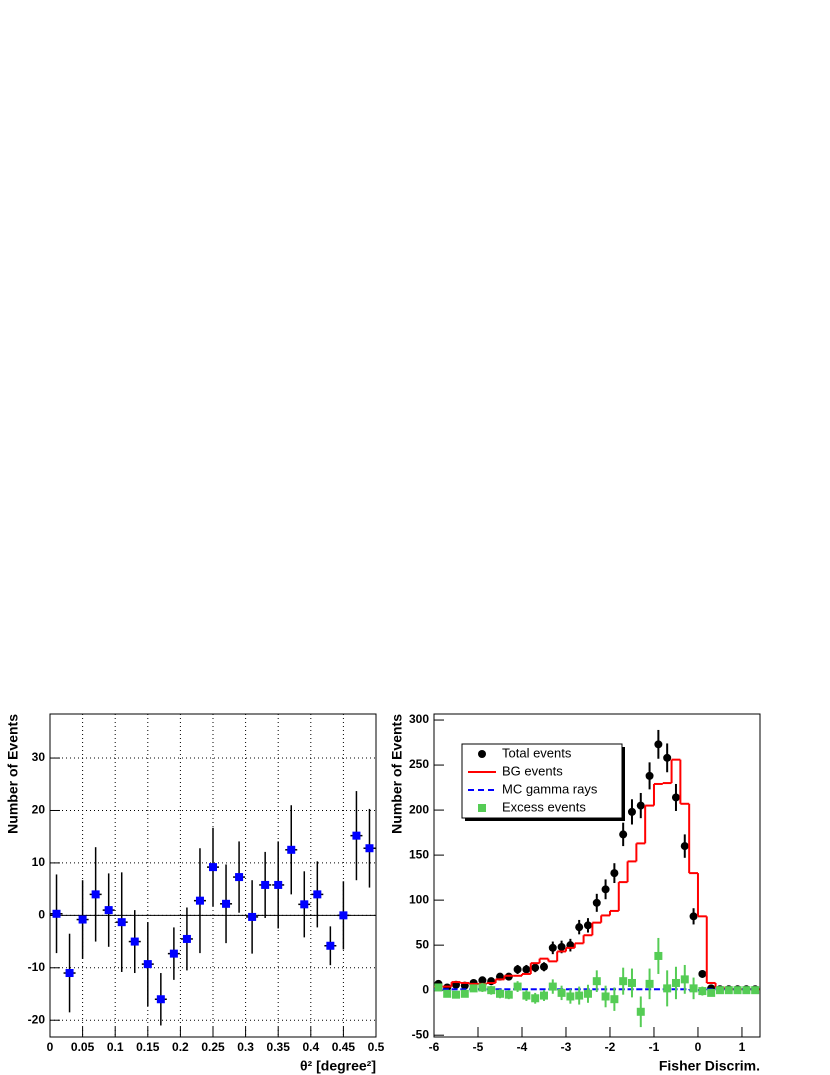 The width and height of the screenshot is (830, 1075). I want to click on x-tick-label: 0.2, so click(180, 1047).